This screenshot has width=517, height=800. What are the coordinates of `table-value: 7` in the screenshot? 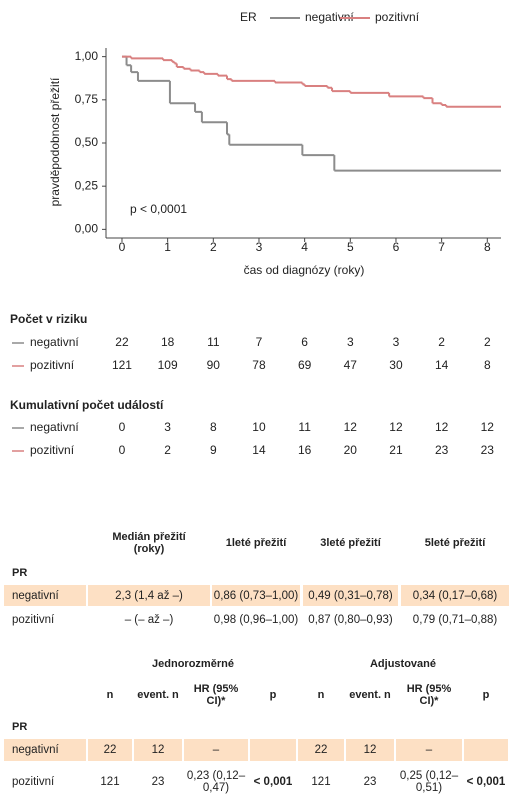 It's located at (259, 342).